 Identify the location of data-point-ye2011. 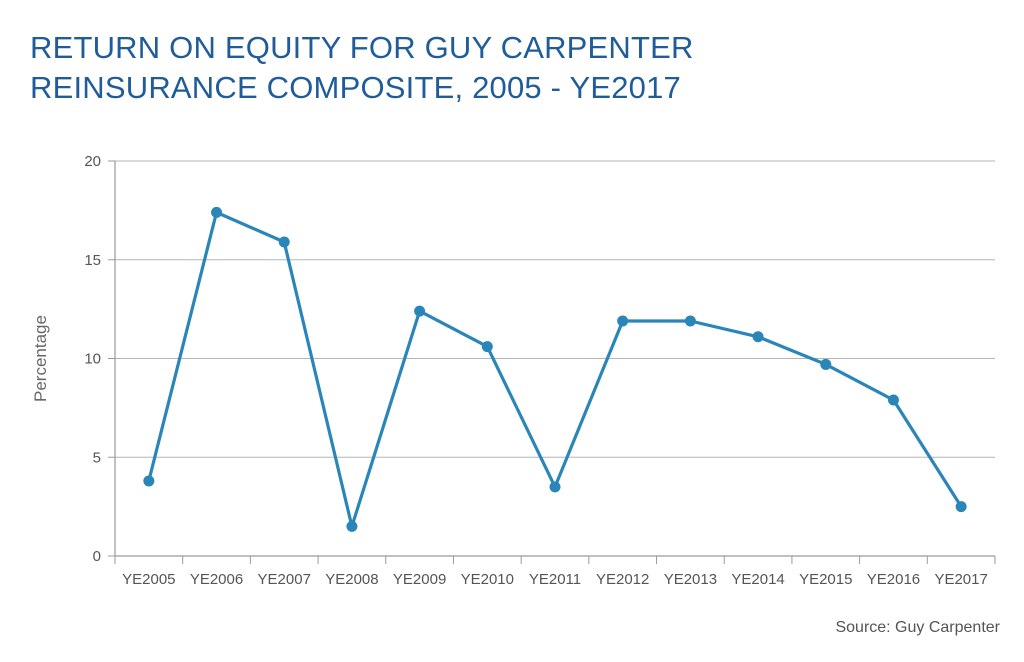
(555, 487).